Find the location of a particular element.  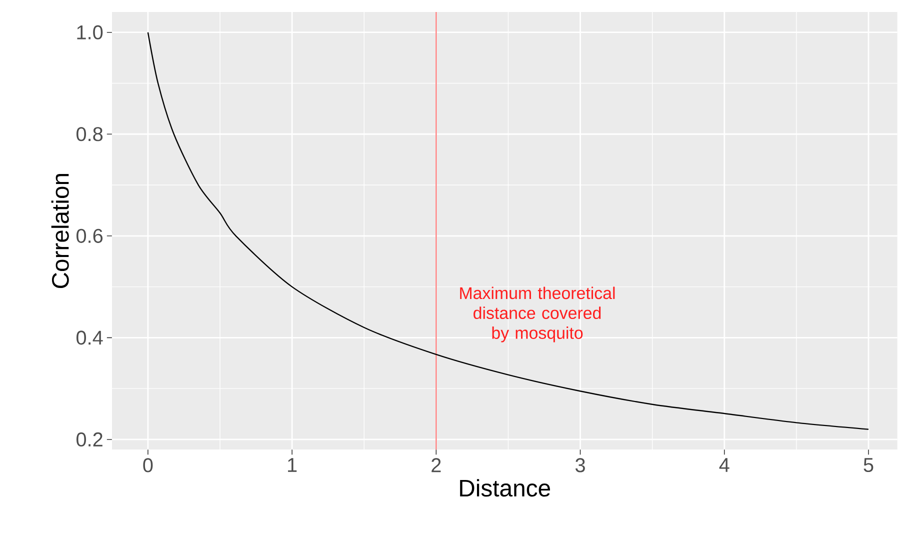

y-tick-label: 0.4 is located at coordinates (89, 337).